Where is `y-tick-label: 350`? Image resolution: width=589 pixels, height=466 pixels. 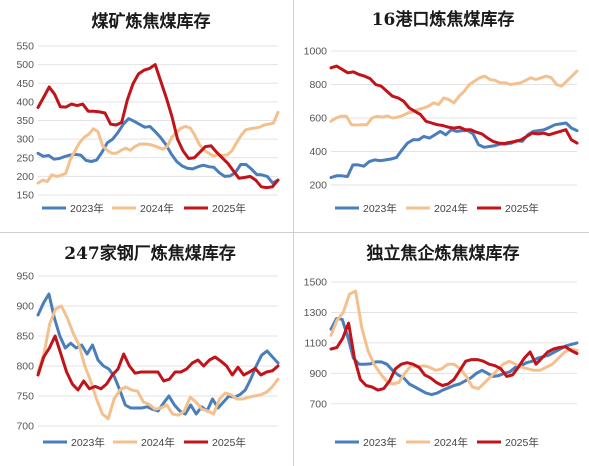 y-tick-label: 350 is located at coordinates (25, 121).